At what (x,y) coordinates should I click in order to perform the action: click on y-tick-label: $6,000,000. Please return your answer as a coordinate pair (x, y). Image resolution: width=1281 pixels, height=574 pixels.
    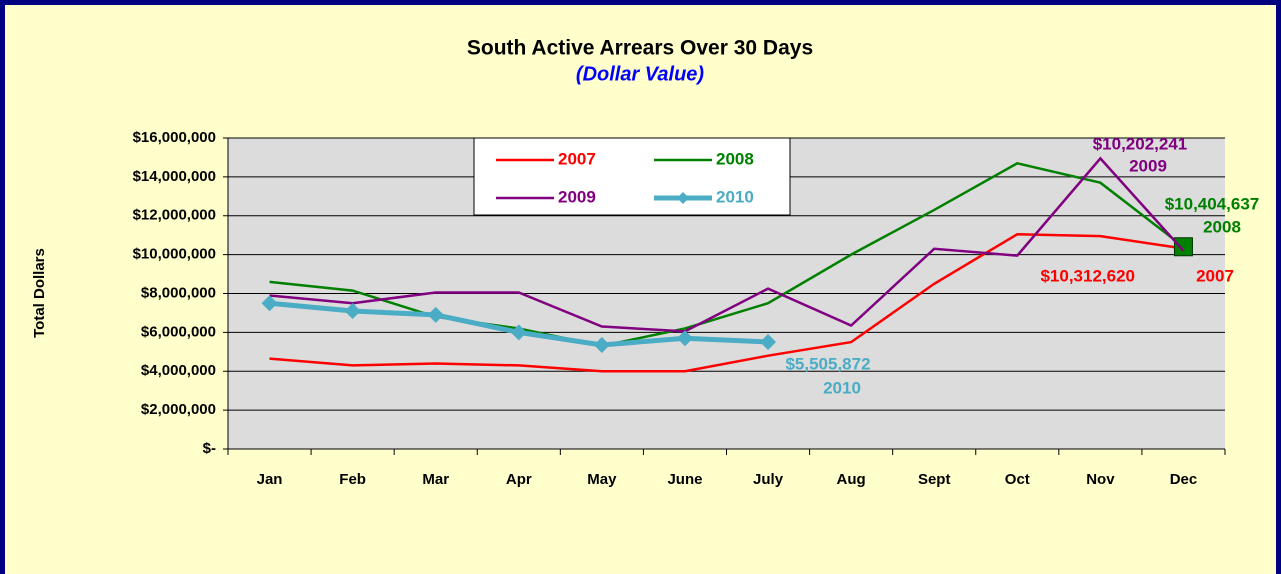
    Looking at the image, I should click on (178, 331).